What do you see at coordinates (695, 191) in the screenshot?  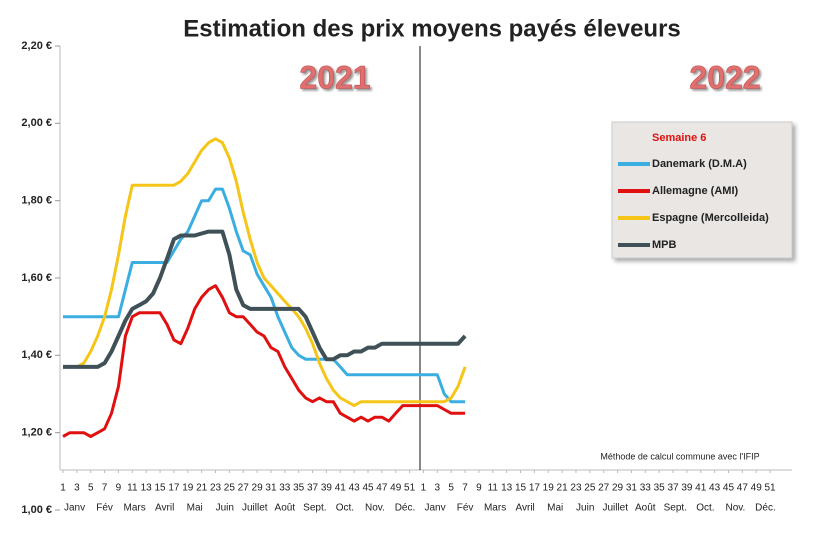 I see `legend-label: Allemagne (AMI)` at bounding box center [695, 191].